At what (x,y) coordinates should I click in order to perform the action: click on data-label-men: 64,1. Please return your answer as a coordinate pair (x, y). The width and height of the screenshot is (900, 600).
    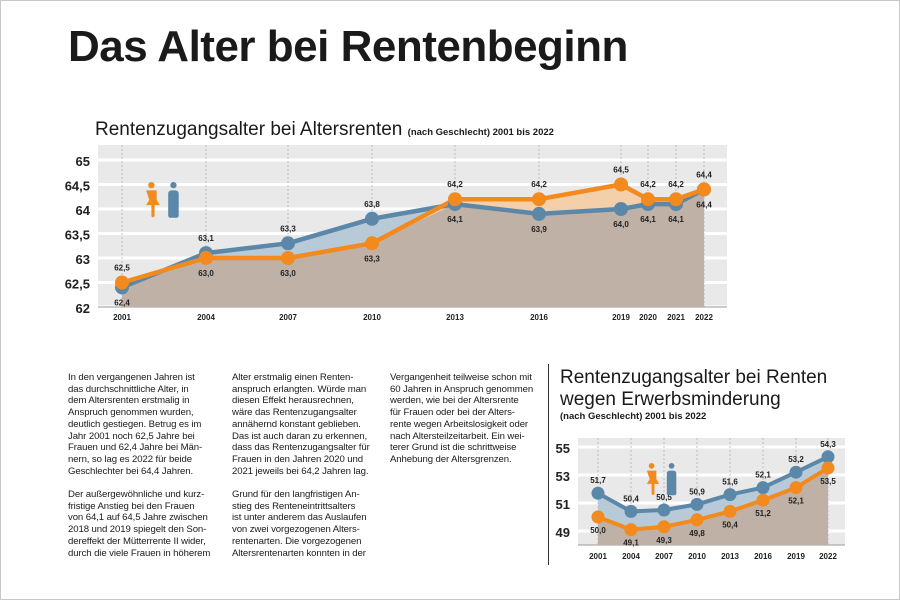
    Looking at the image, I should click on (676, 219).